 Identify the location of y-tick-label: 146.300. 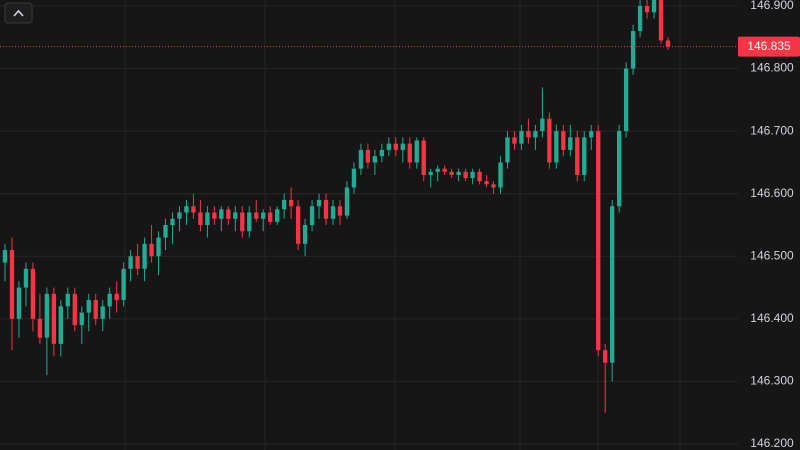
(772, 381).